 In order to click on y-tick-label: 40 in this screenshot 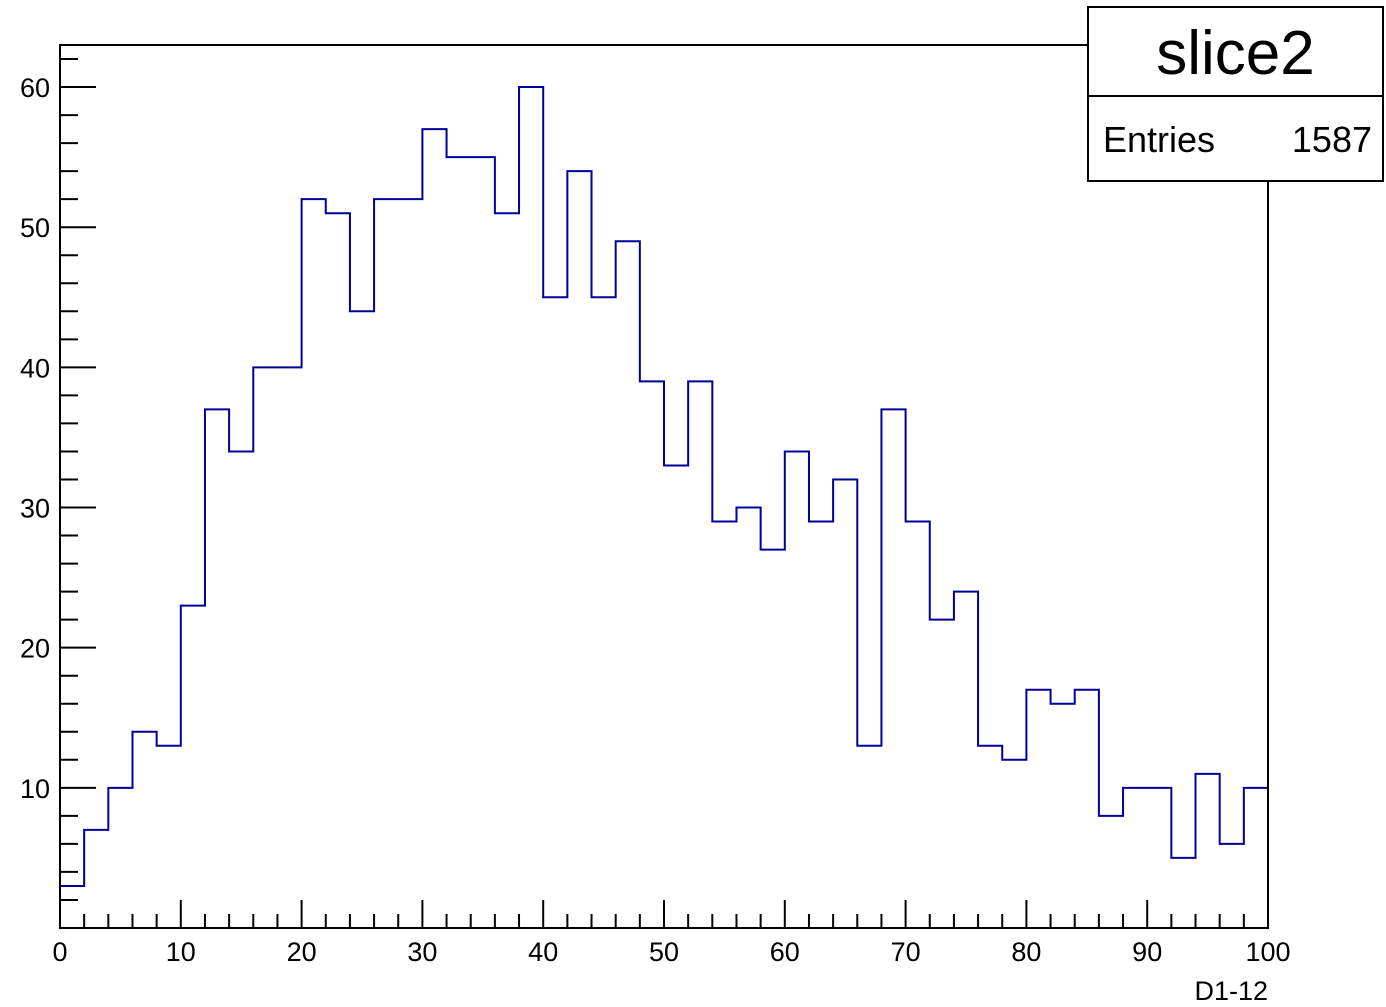, I will do `click(35, 368)`.